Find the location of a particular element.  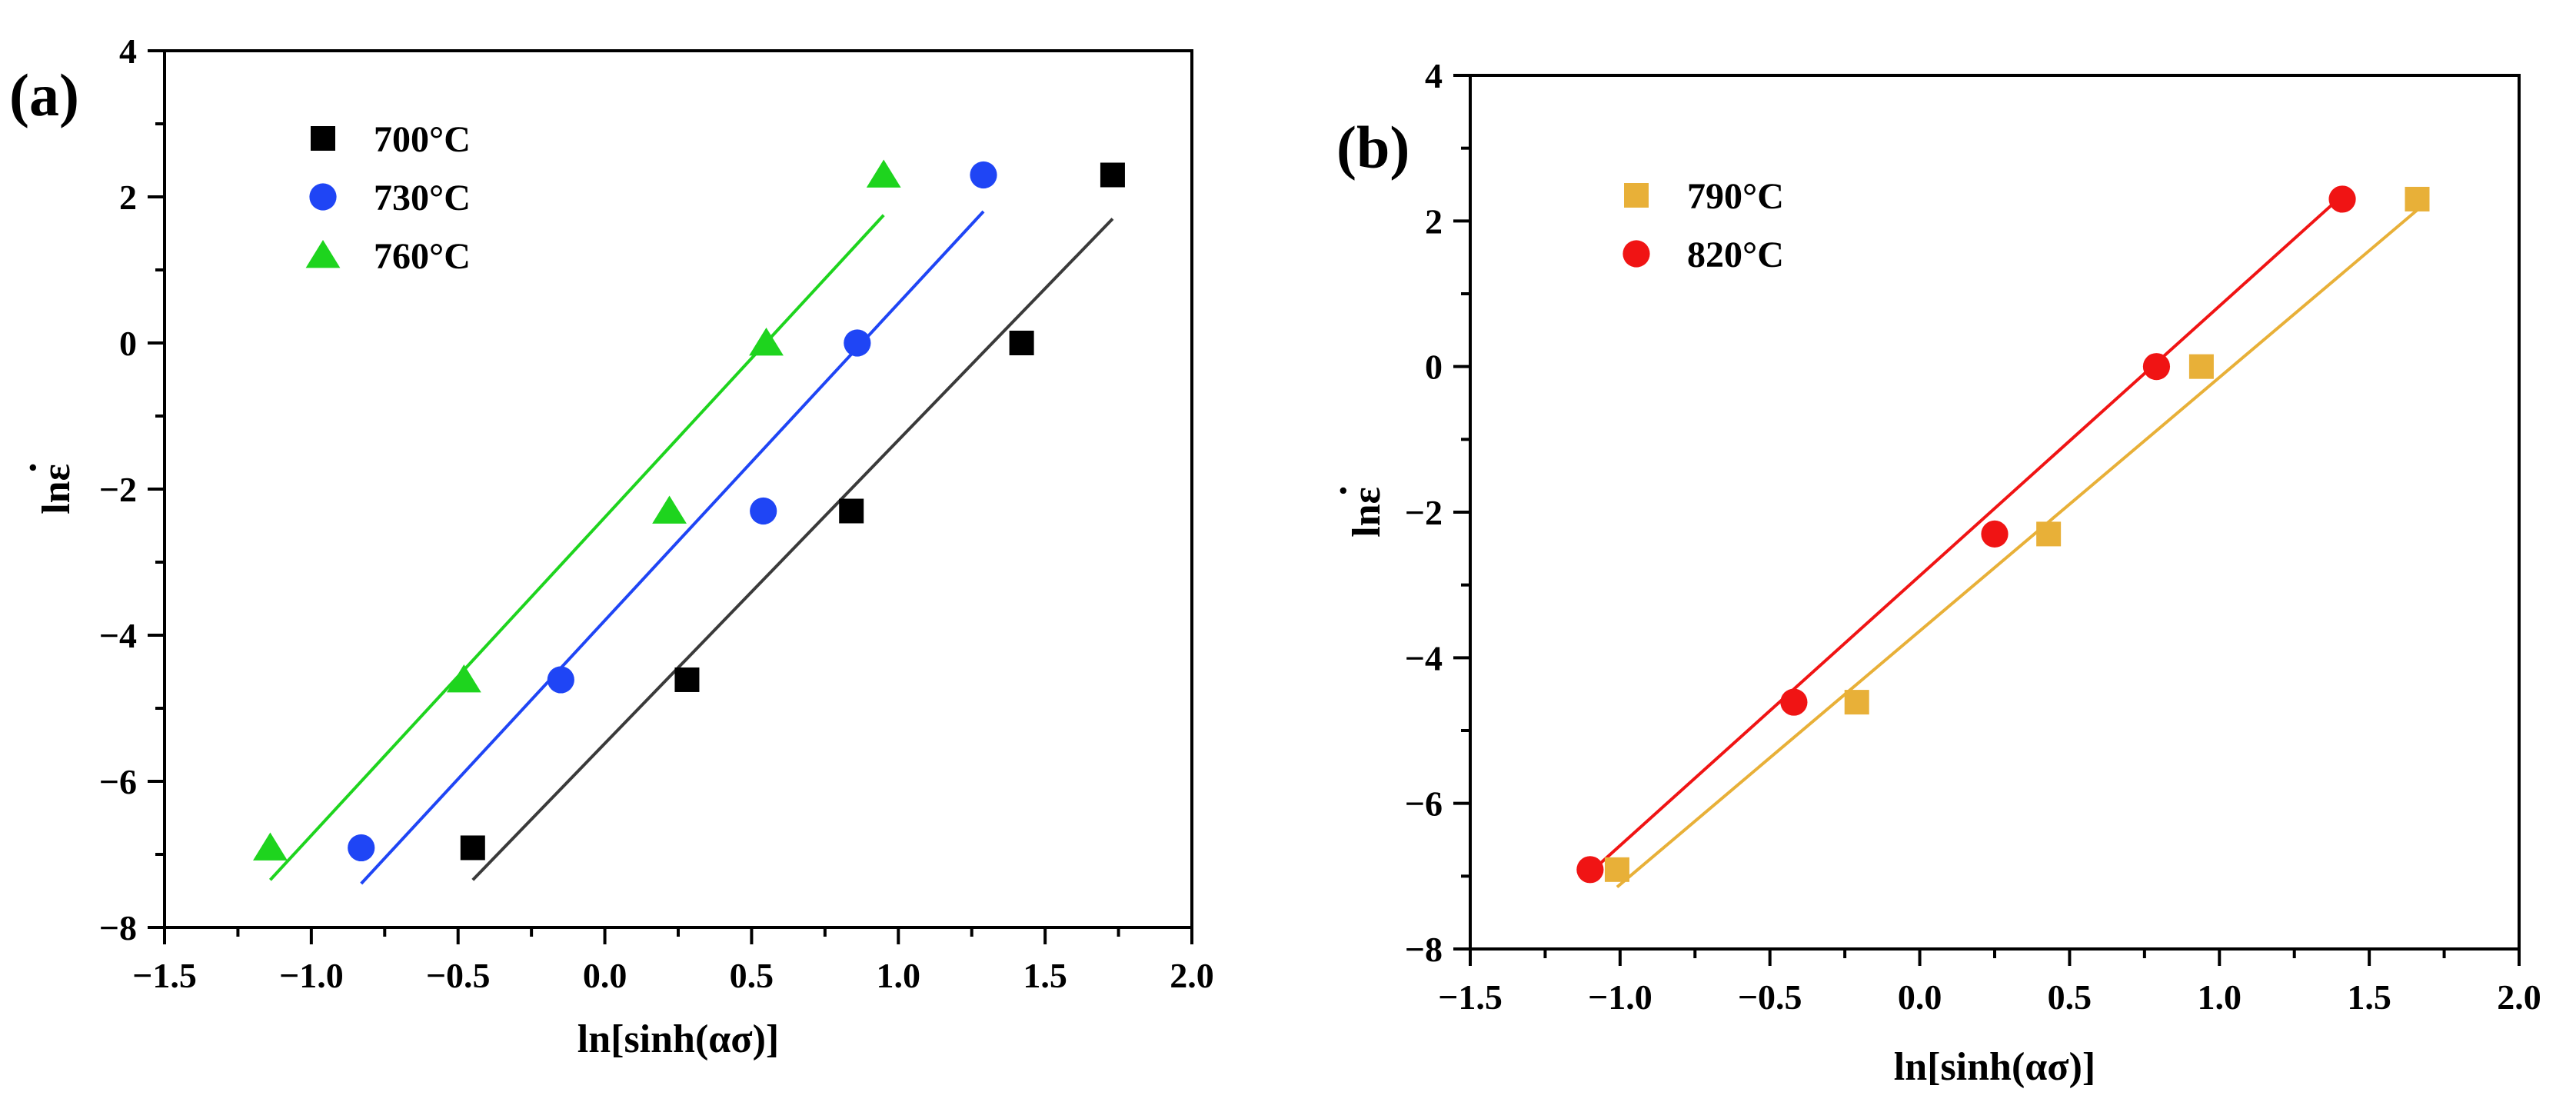

legend-label: 790°C is located at coordinates (1736, 196).